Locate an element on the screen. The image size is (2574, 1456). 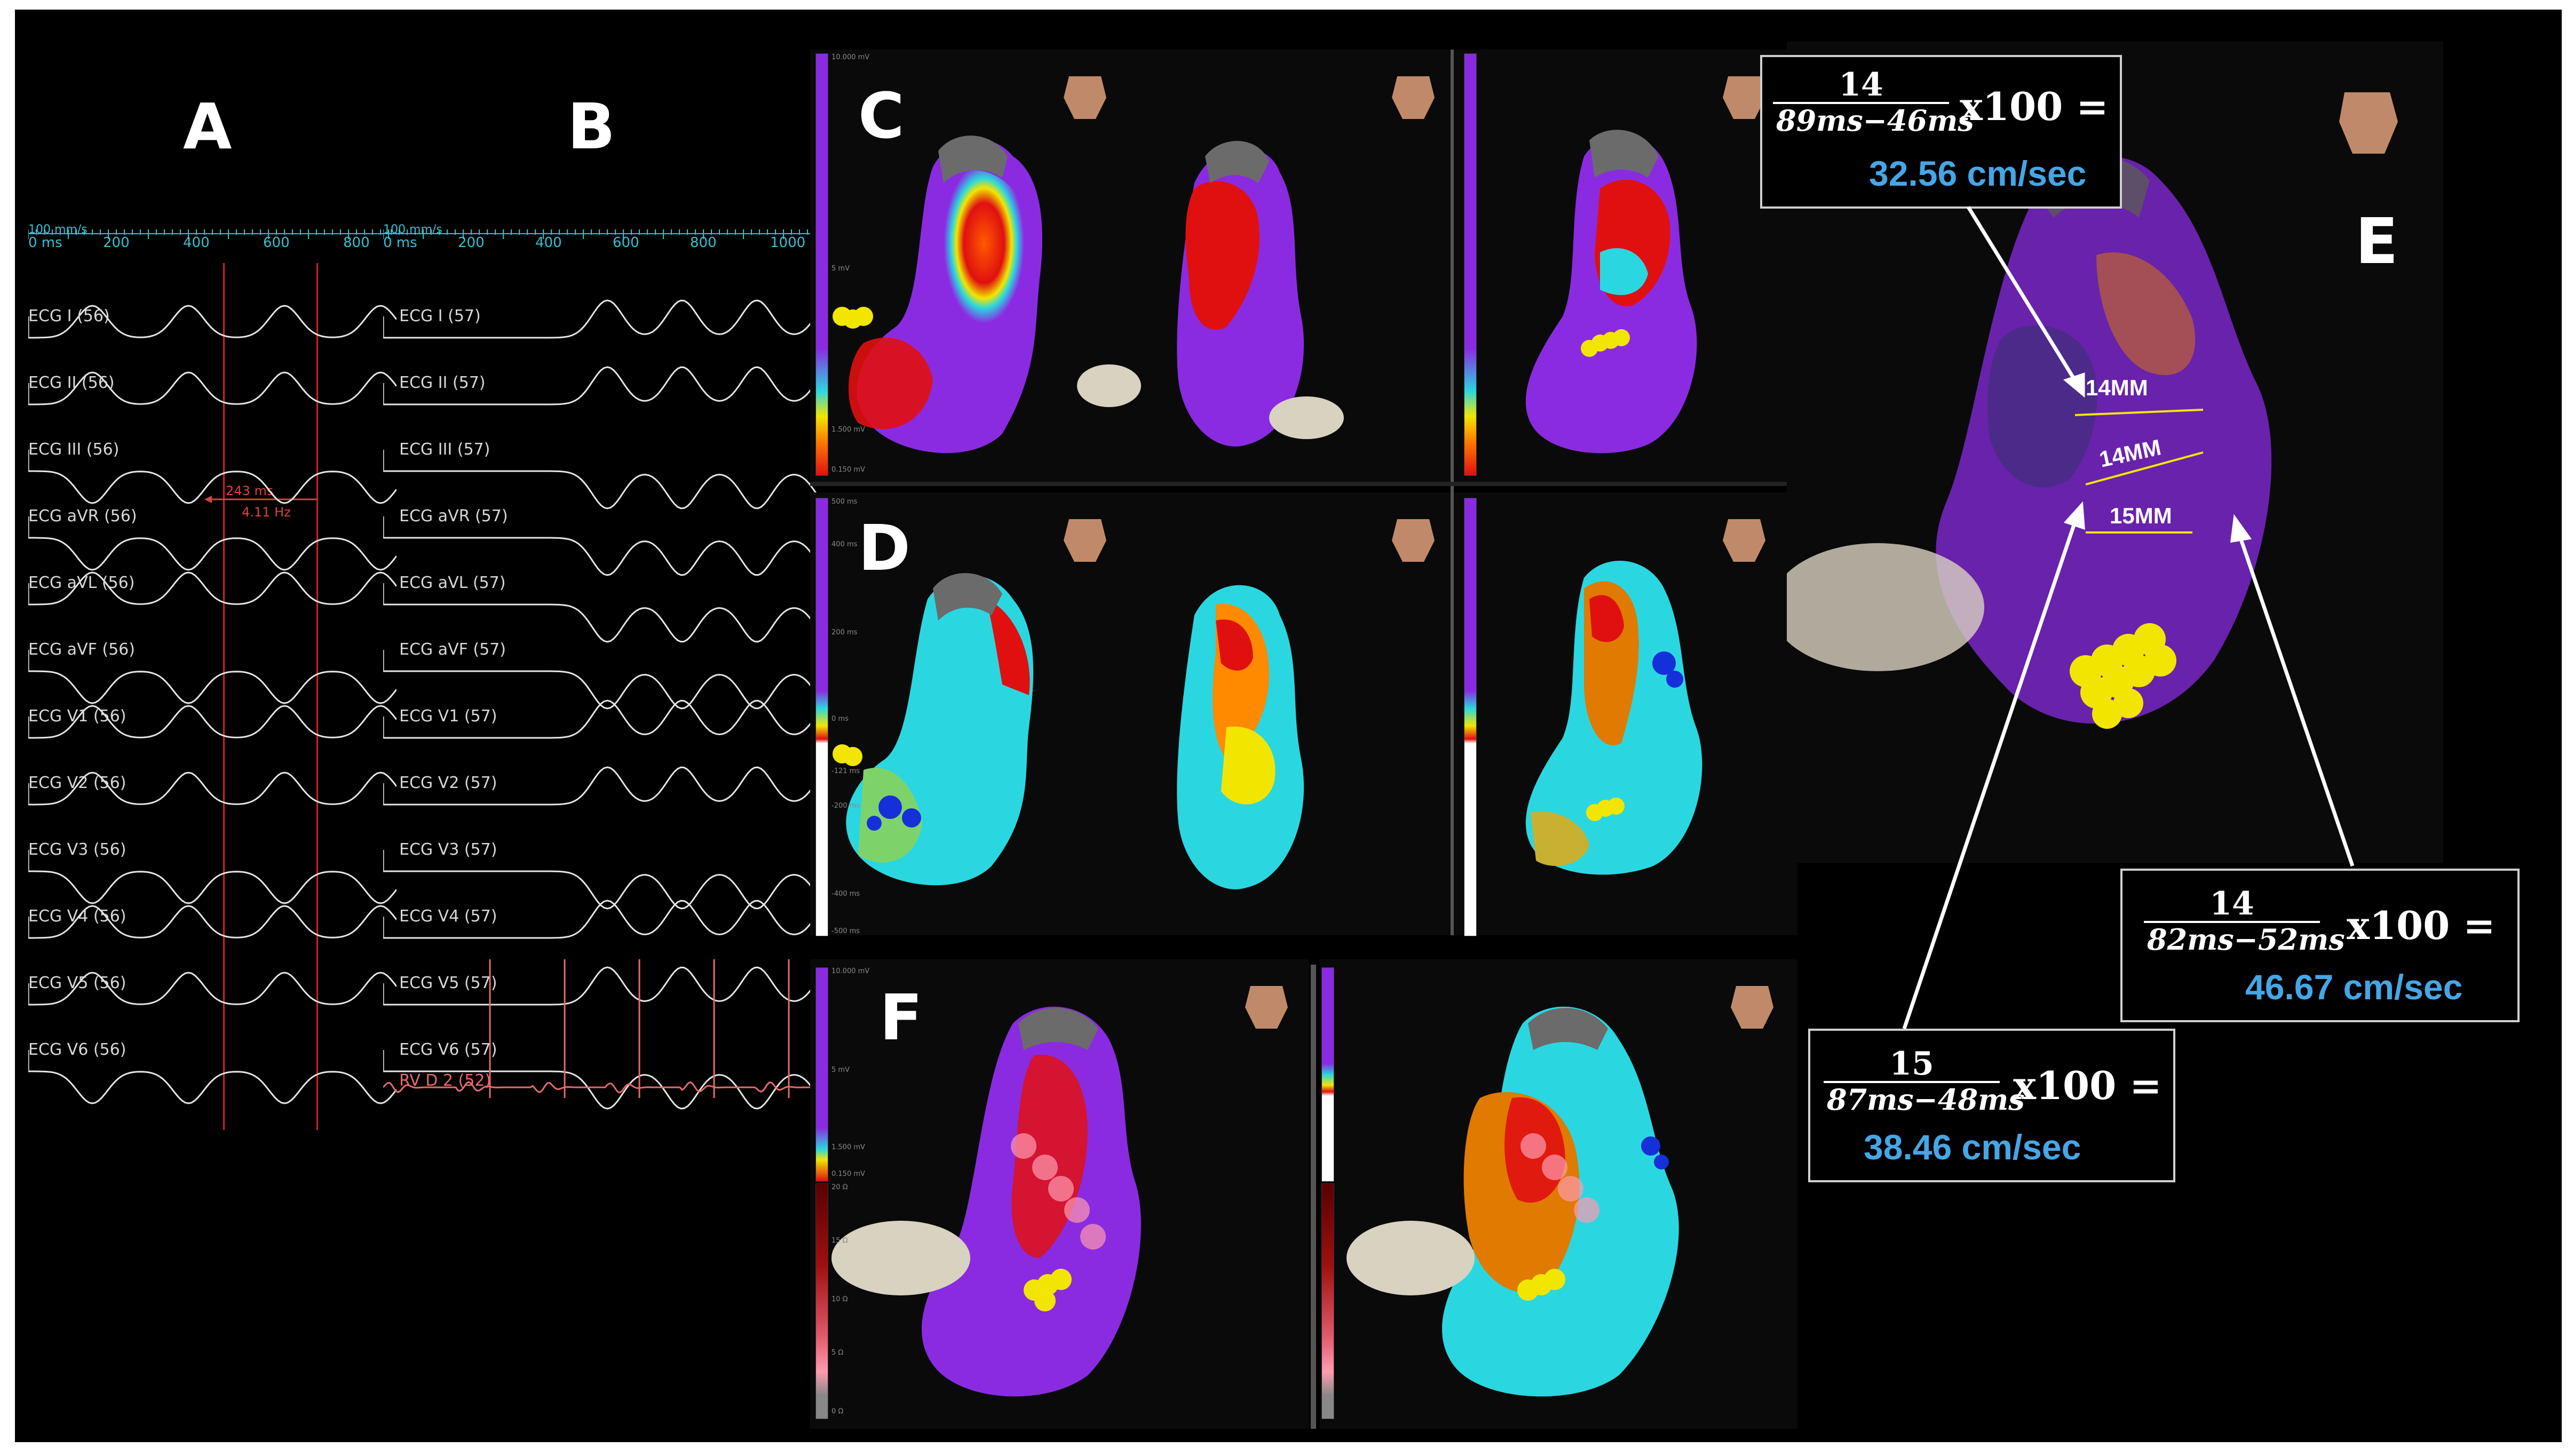
rv-label: RV D 2 (52) is located at coordinates (445, 1080).